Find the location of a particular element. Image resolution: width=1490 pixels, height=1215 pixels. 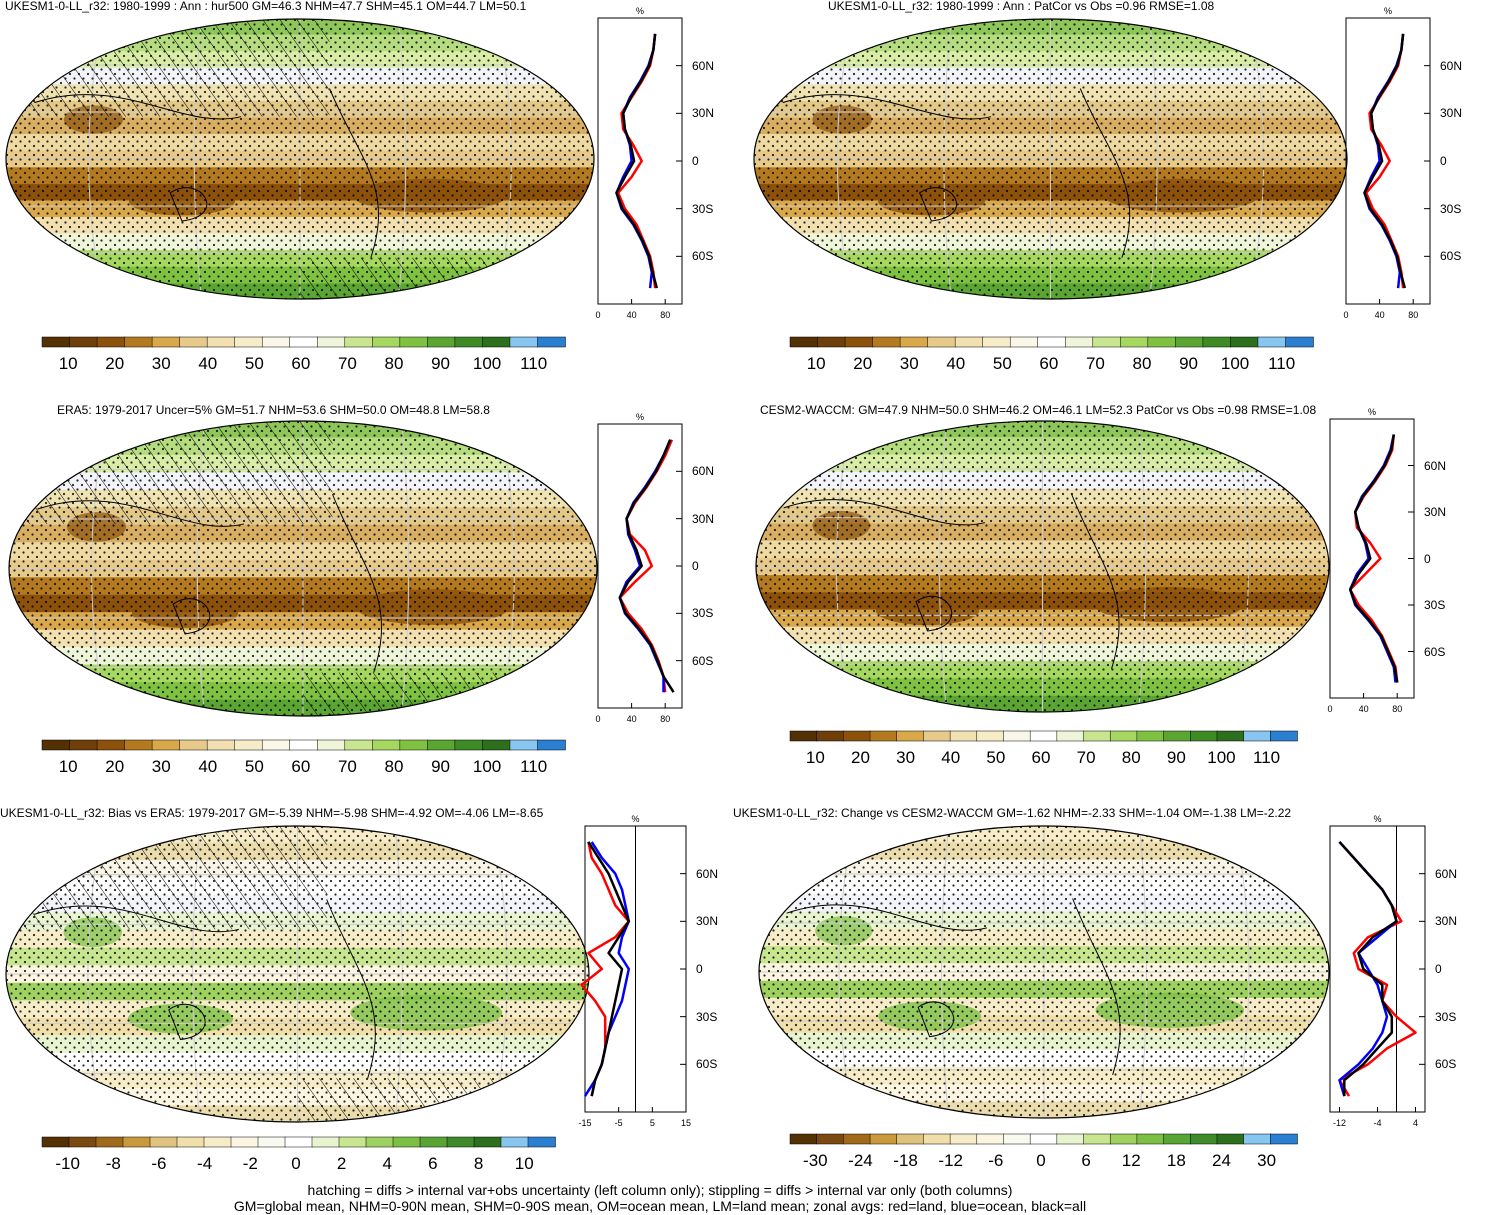

x-tick-label: 80 is located at coordinates (665, 719).